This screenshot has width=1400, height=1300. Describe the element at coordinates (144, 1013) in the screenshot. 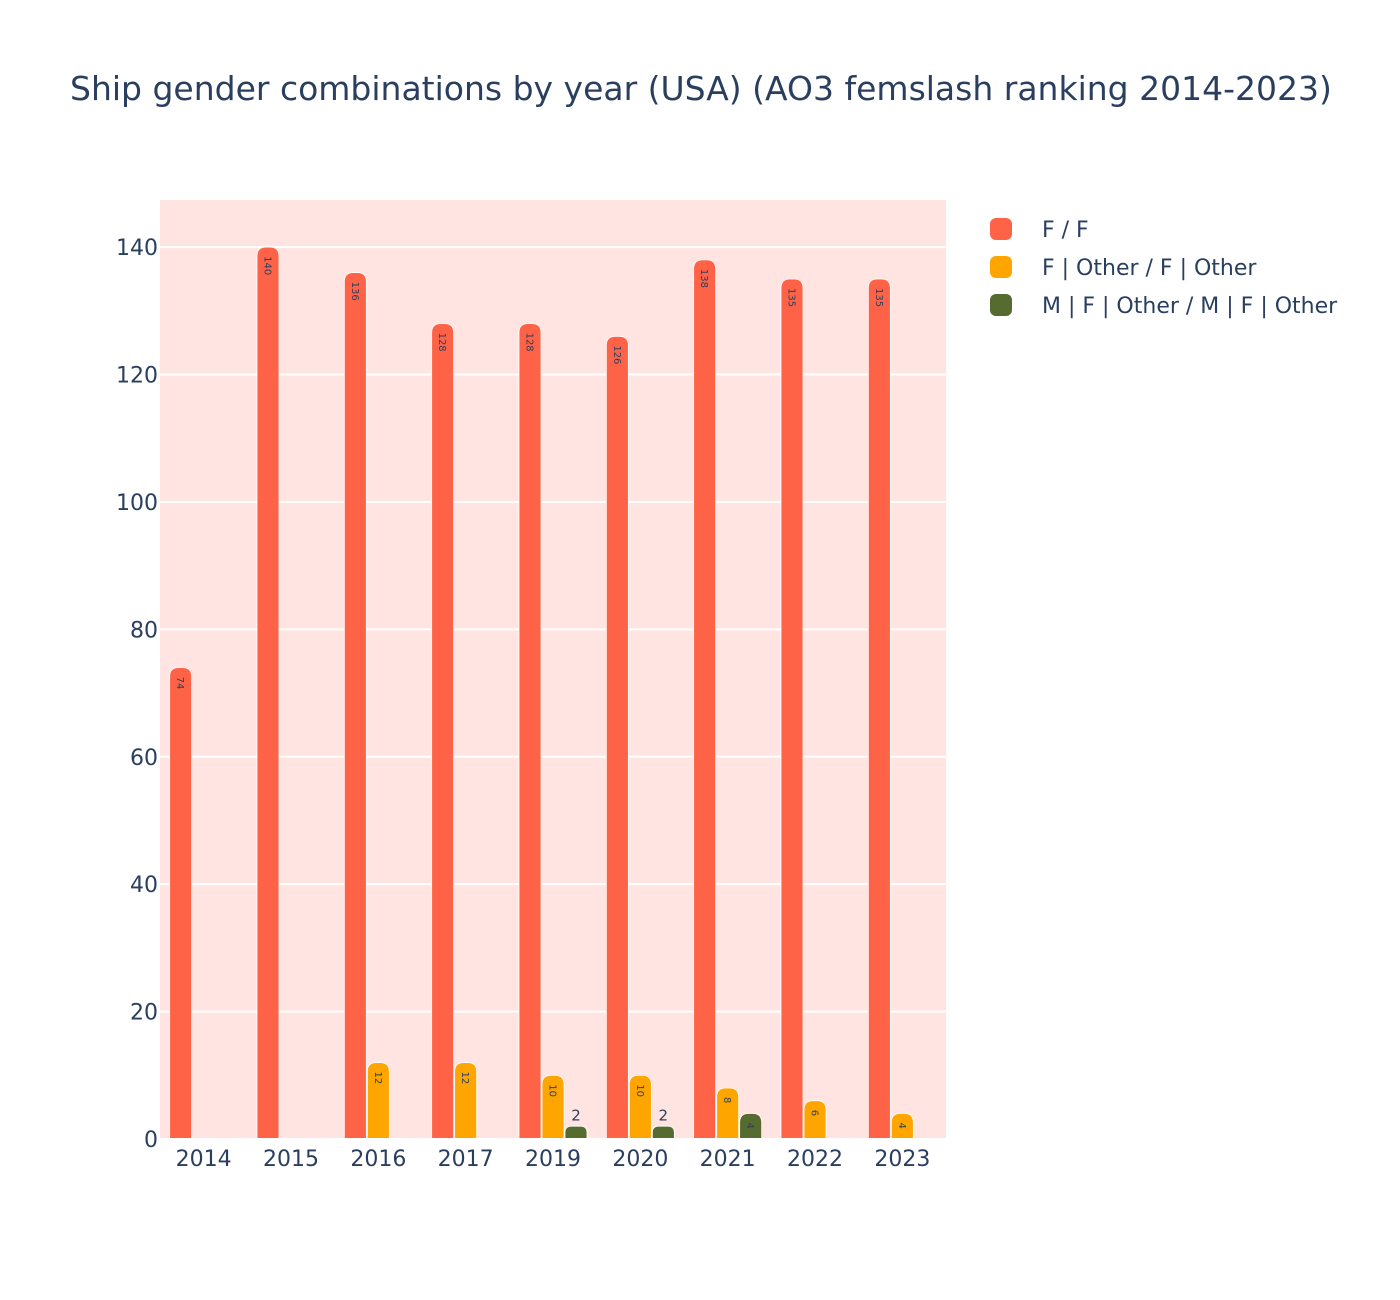

I see `y-tick-label: 20` at that location.